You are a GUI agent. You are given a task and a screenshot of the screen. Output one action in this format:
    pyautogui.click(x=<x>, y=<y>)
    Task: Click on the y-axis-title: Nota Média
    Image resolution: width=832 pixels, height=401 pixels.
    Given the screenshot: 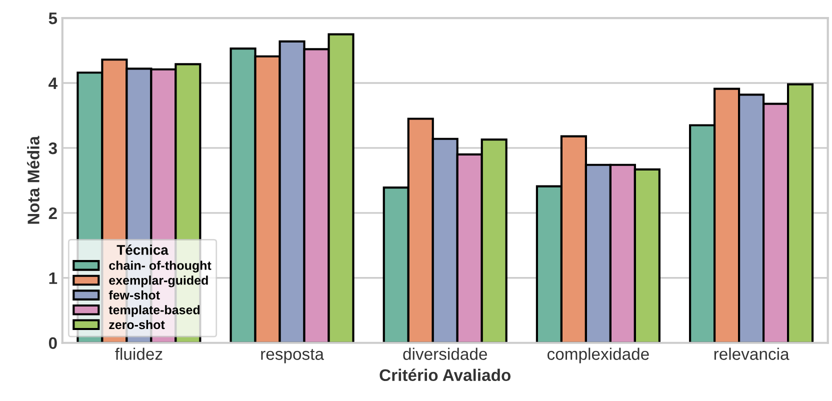 What is the action you would take?
    pyautogui.click(x=33, y=180)
    